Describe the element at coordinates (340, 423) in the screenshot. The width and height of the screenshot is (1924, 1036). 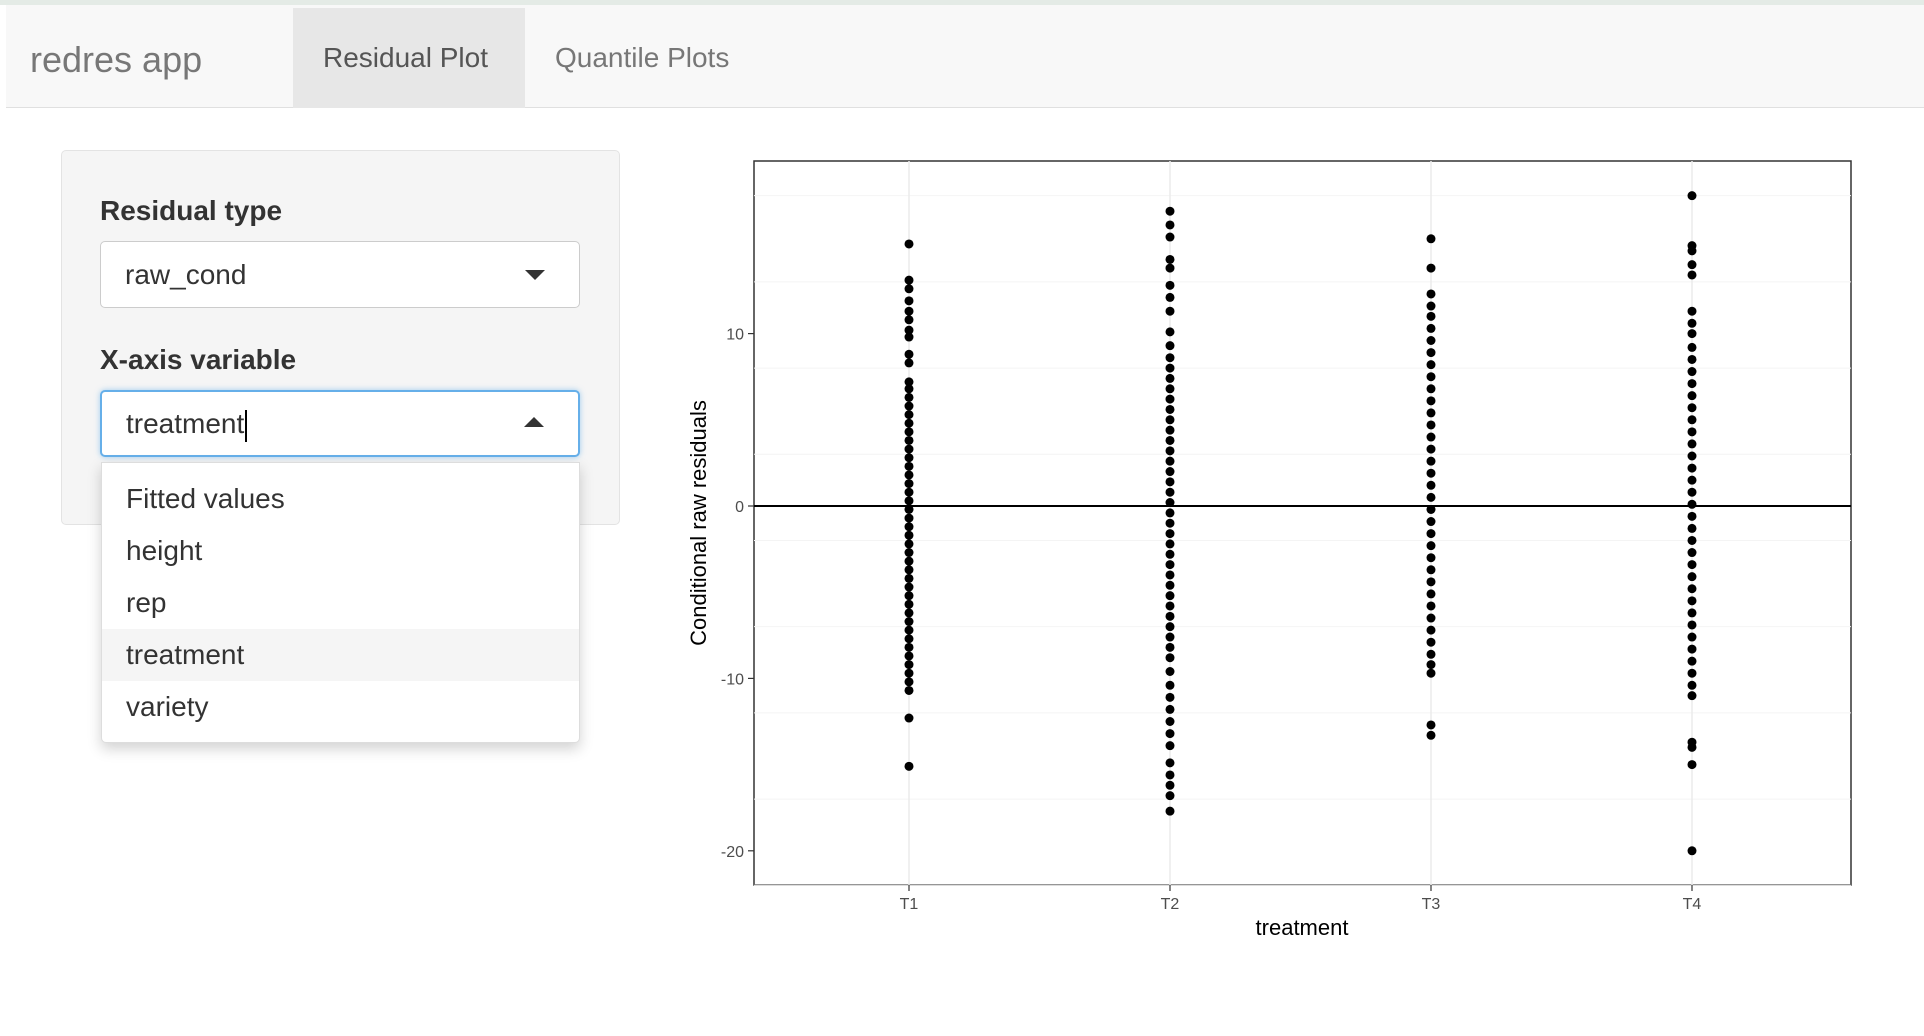
I see `x-axis-variable-select: treatment` at that location.